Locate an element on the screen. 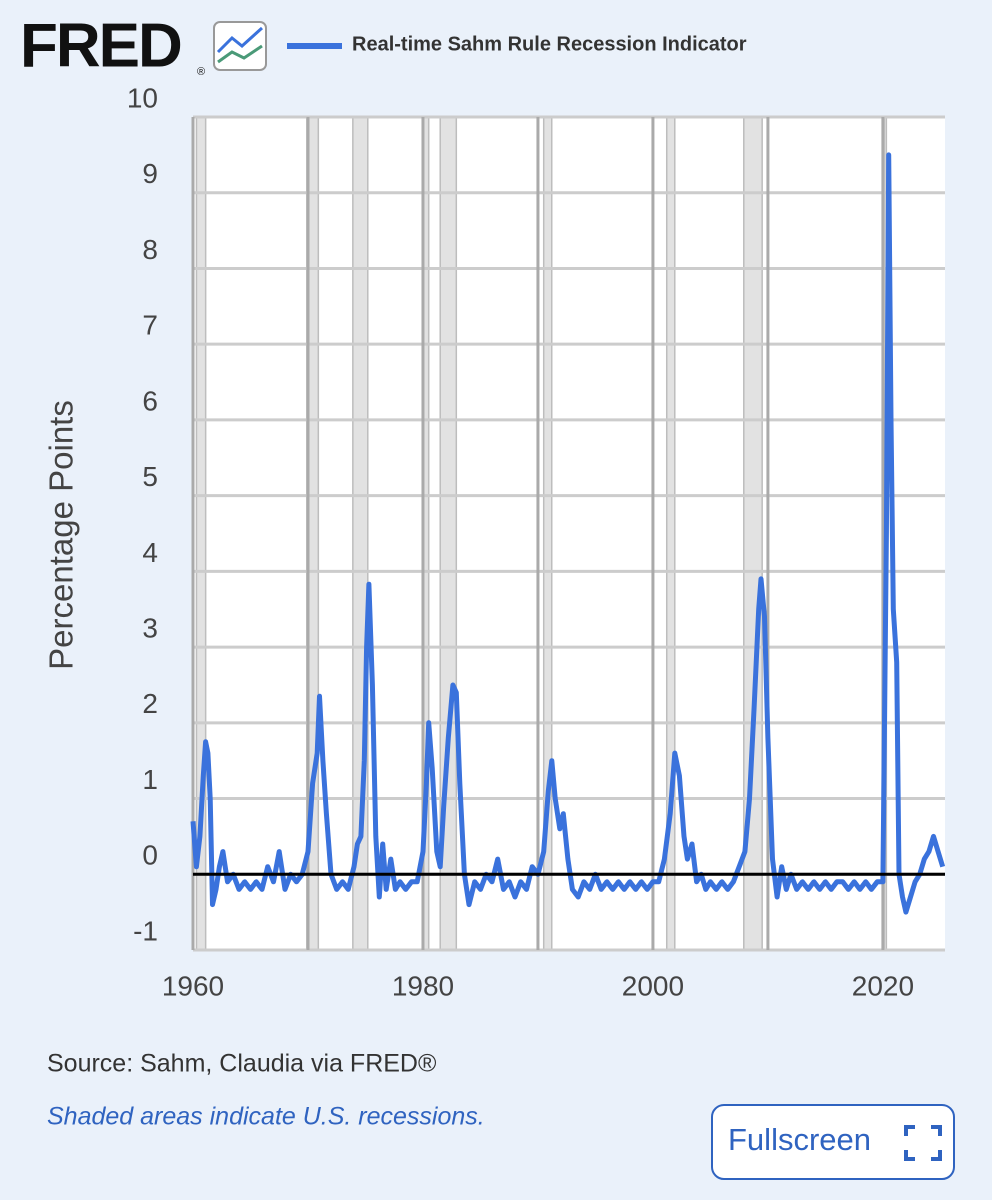 The image size is (992, 1200). source: Source: Sahm, Claudia via FRED® is located at coordinates (242, 1064).